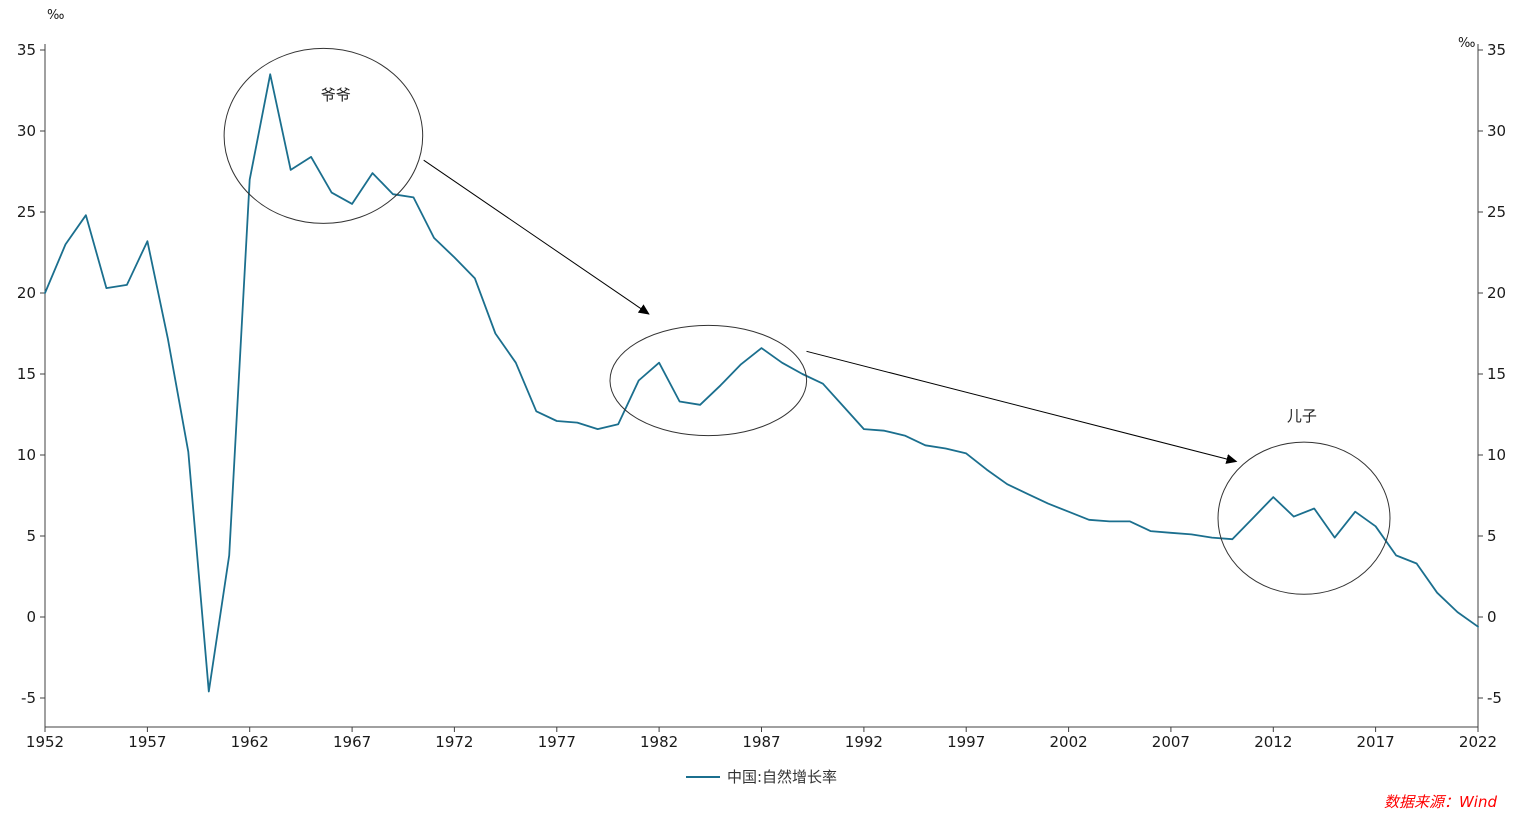 Image resolution: width=1523 pixels, height=816 pixels. I want to click on x-tick-label: 1952, so click(45, 742).